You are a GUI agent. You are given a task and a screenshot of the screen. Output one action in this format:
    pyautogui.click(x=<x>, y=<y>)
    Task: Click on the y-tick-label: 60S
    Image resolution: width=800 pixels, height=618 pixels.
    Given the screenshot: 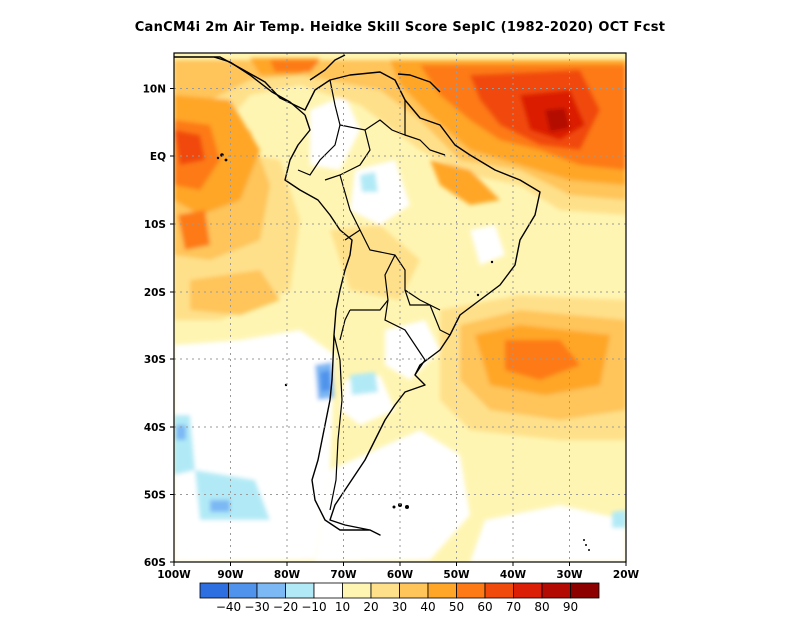 What is the action you would take?
    pyautogui.click(x=155, y=563)
    